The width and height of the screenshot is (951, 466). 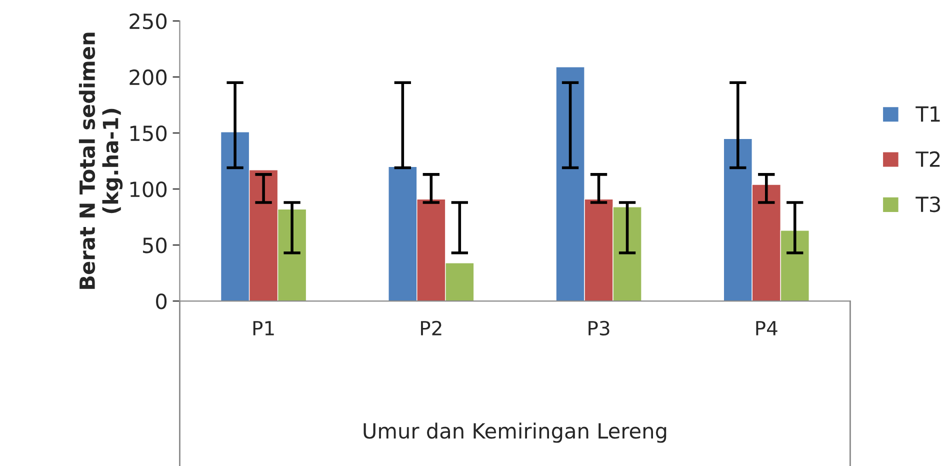 What do you see at coordinates (928, 204) in the screenshot?
I see `legend-label: T3` at bounding box center [928, 204].